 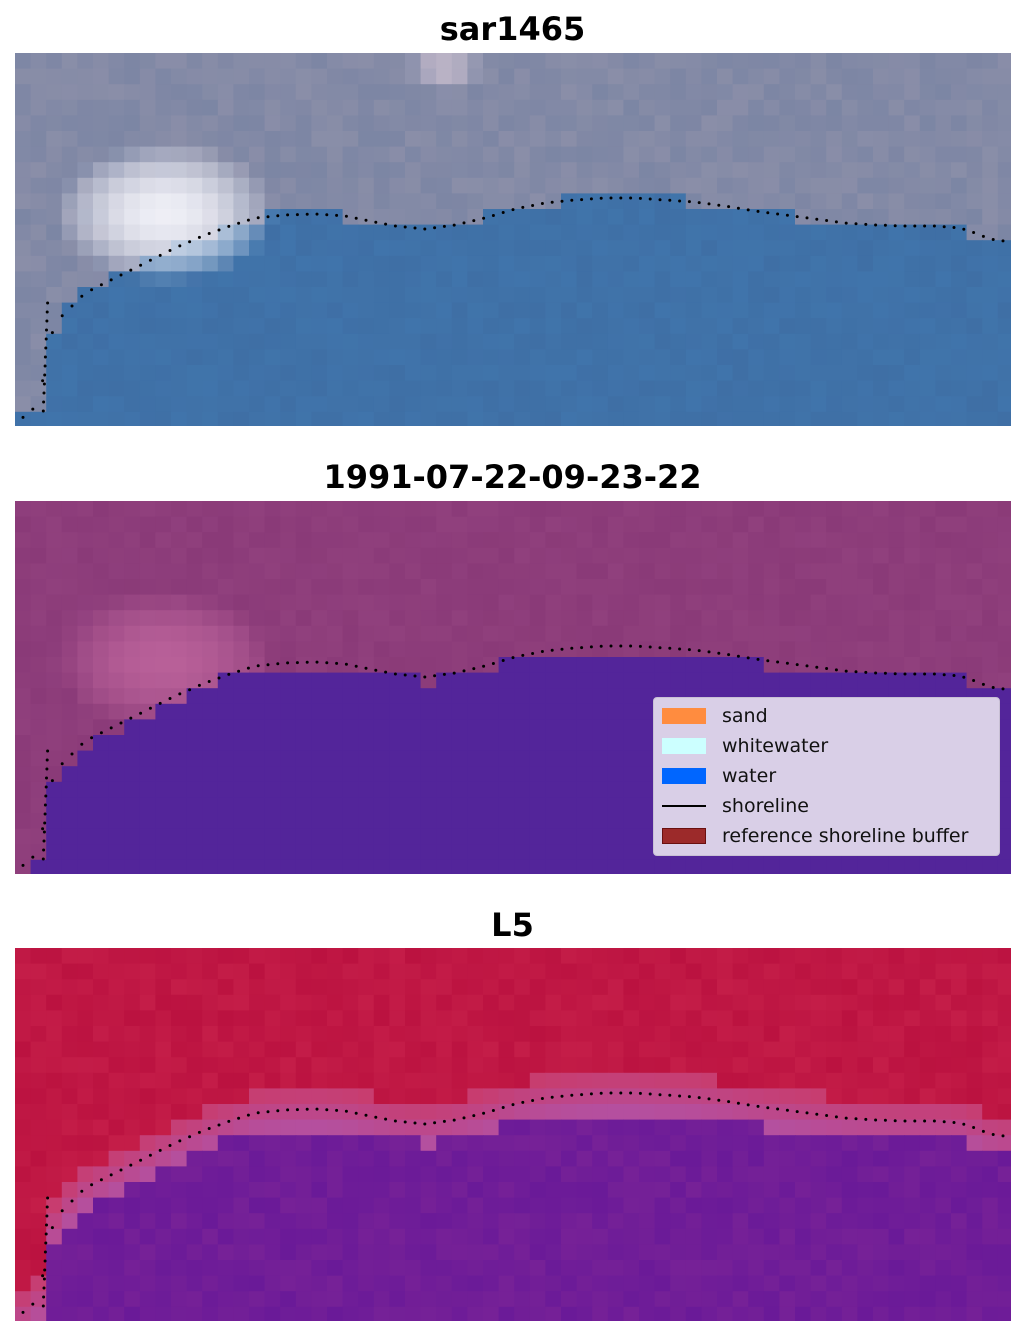 What do you see at coordinates (765, 806) in the screenshot?
I see `legend-label: shoreline` at bounding box center [765, 806].